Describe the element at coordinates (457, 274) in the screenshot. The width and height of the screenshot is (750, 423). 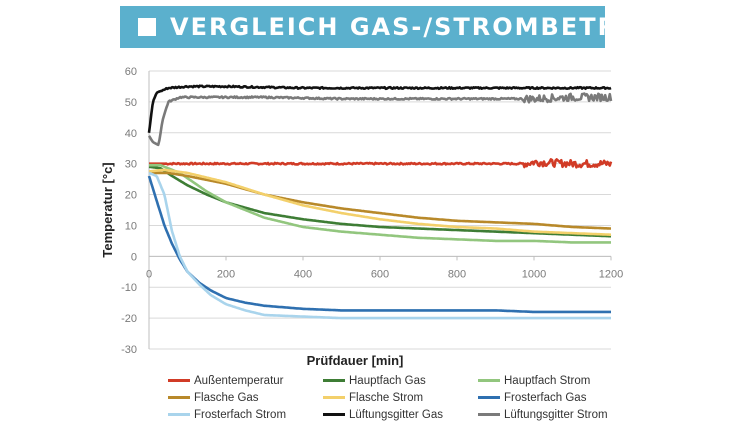
I see `x-tick-label: 800` at that location.